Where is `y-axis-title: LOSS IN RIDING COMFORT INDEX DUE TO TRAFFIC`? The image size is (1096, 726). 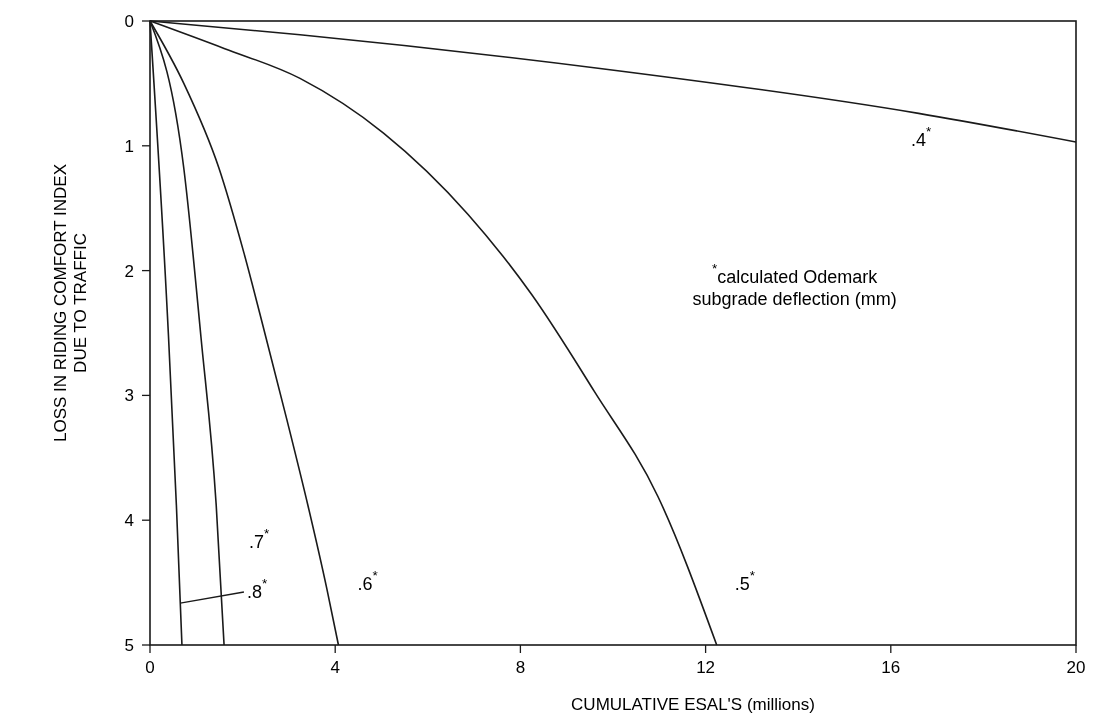
y-axis-title: LOSS IN RIDING COMFORT INDEX DUE TO TRAFFIC is located at coordinates (70, 303).